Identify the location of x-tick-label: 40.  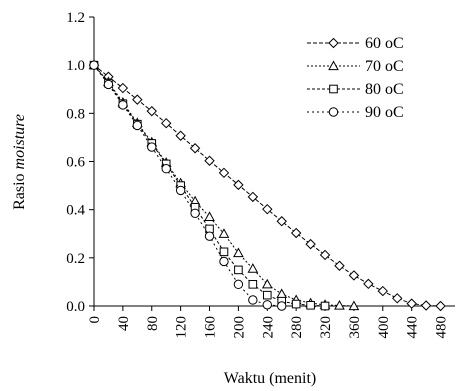
(124, 323).